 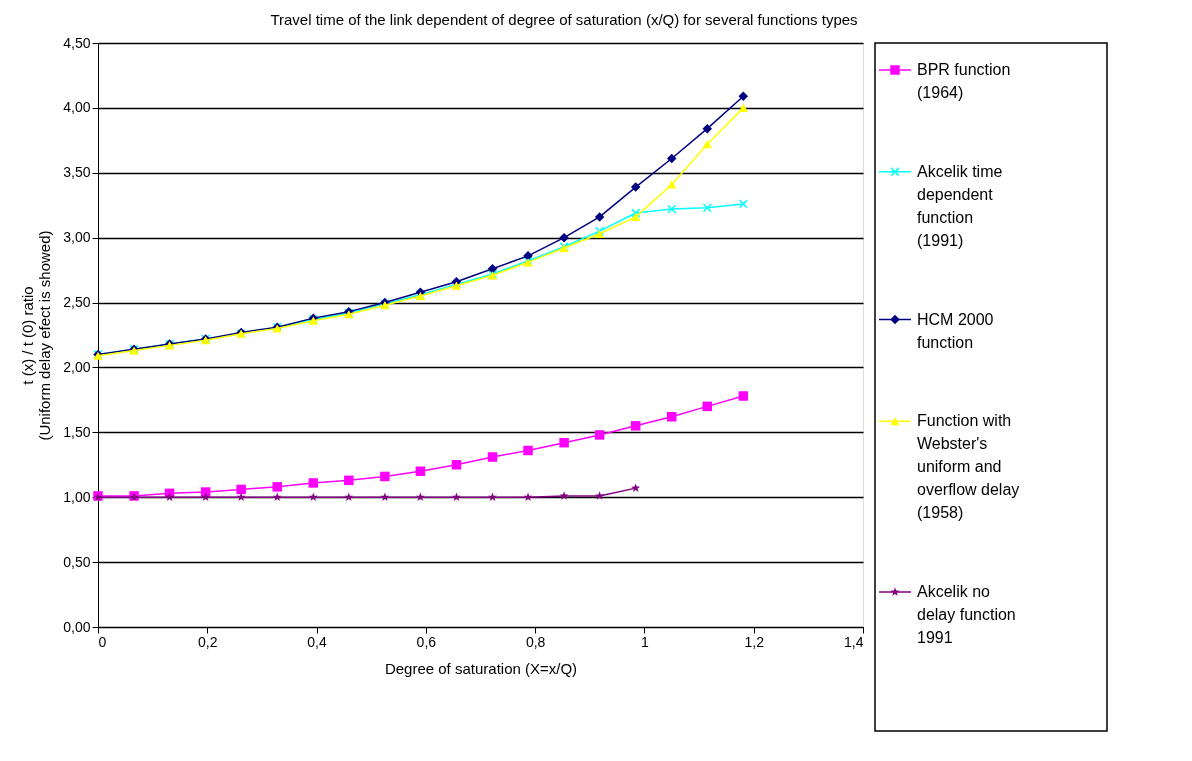 I want to click on y-tick-label: 3,00, so click(x=77, y=237).